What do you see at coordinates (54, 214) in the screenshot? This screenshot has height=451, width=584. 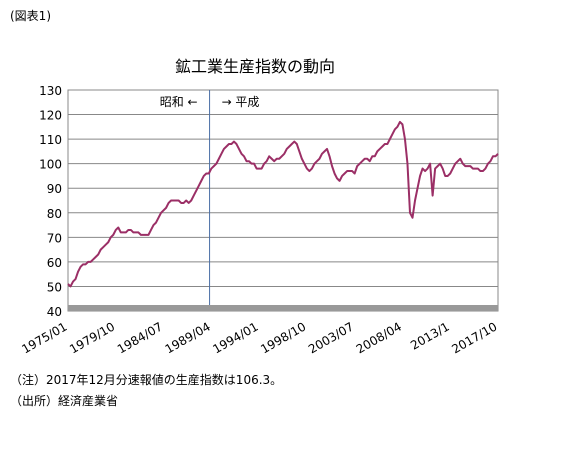 I see `y-tick-label: 80` at bounding box center [54, 214].